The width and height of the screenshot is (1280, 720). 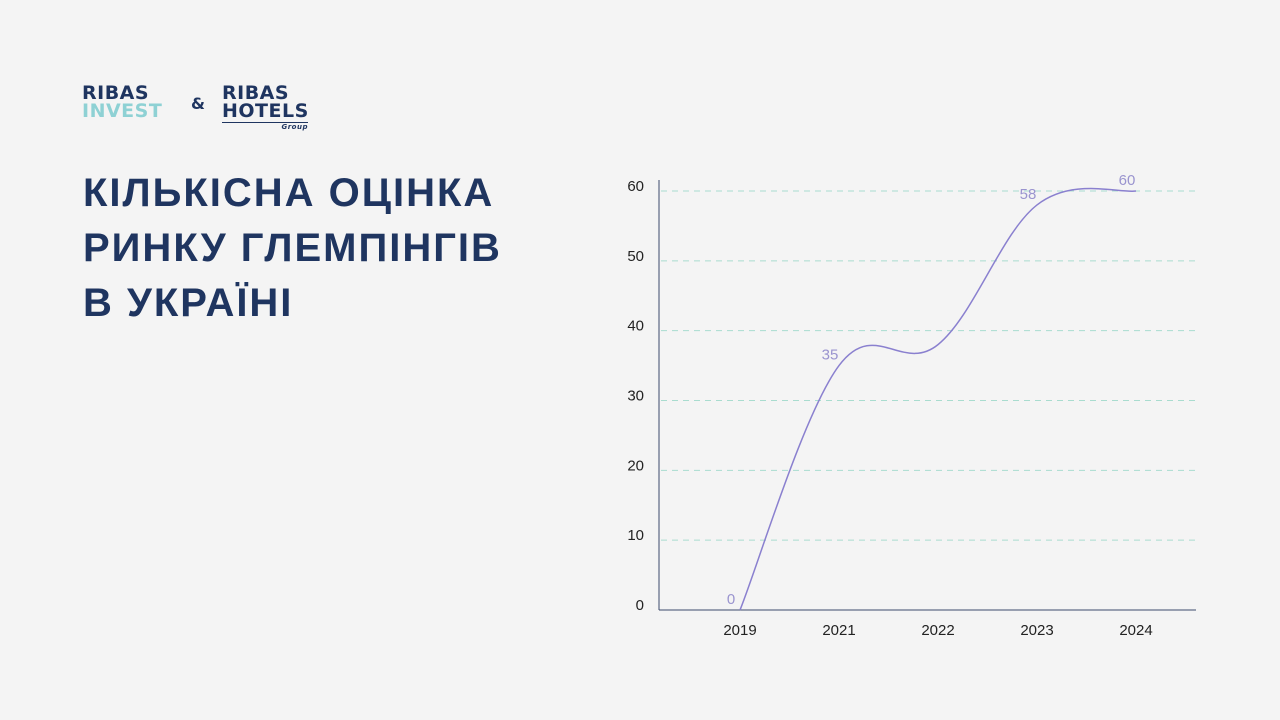 I want to click on y-tick-label: 10, so click(x=635, y=535).